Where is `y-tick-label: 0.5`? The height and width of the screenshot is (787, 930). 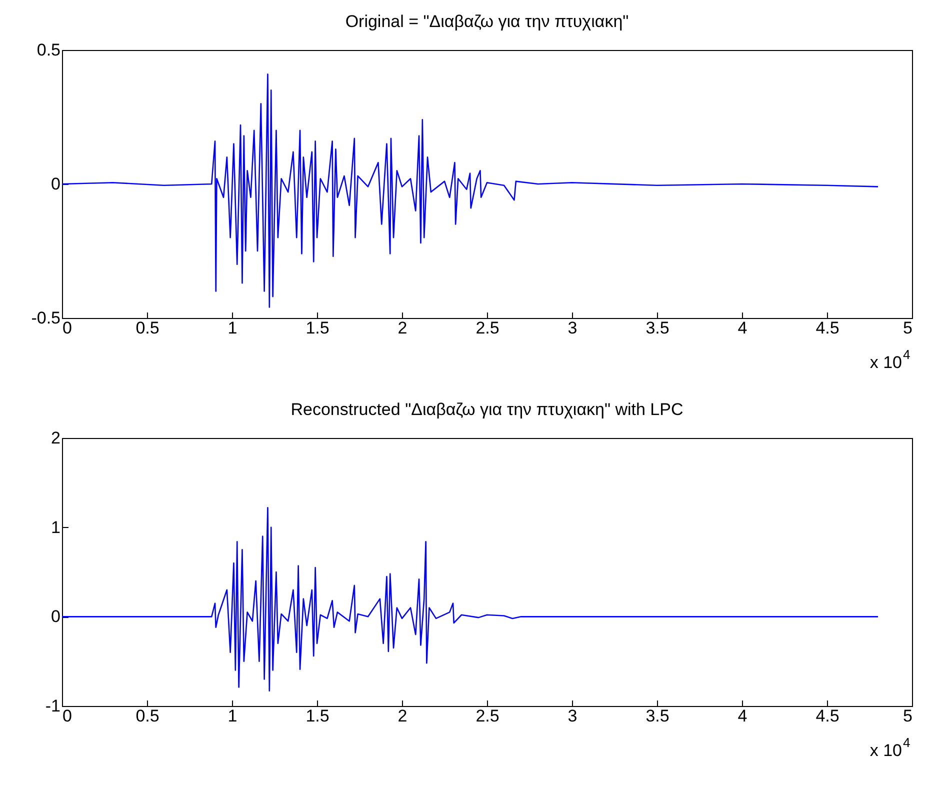
y-tick-label: 0.5 is located at coordinates (48, 50).